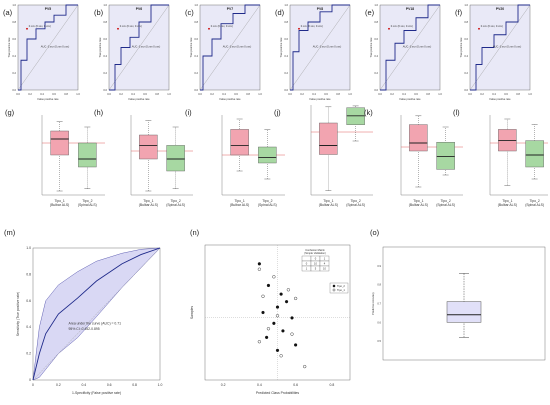  I want to click on box-panel-j: (j) Tipo_1(Bulbar ALS) Tipo_2(Spinal ALS), so click(323, 156).